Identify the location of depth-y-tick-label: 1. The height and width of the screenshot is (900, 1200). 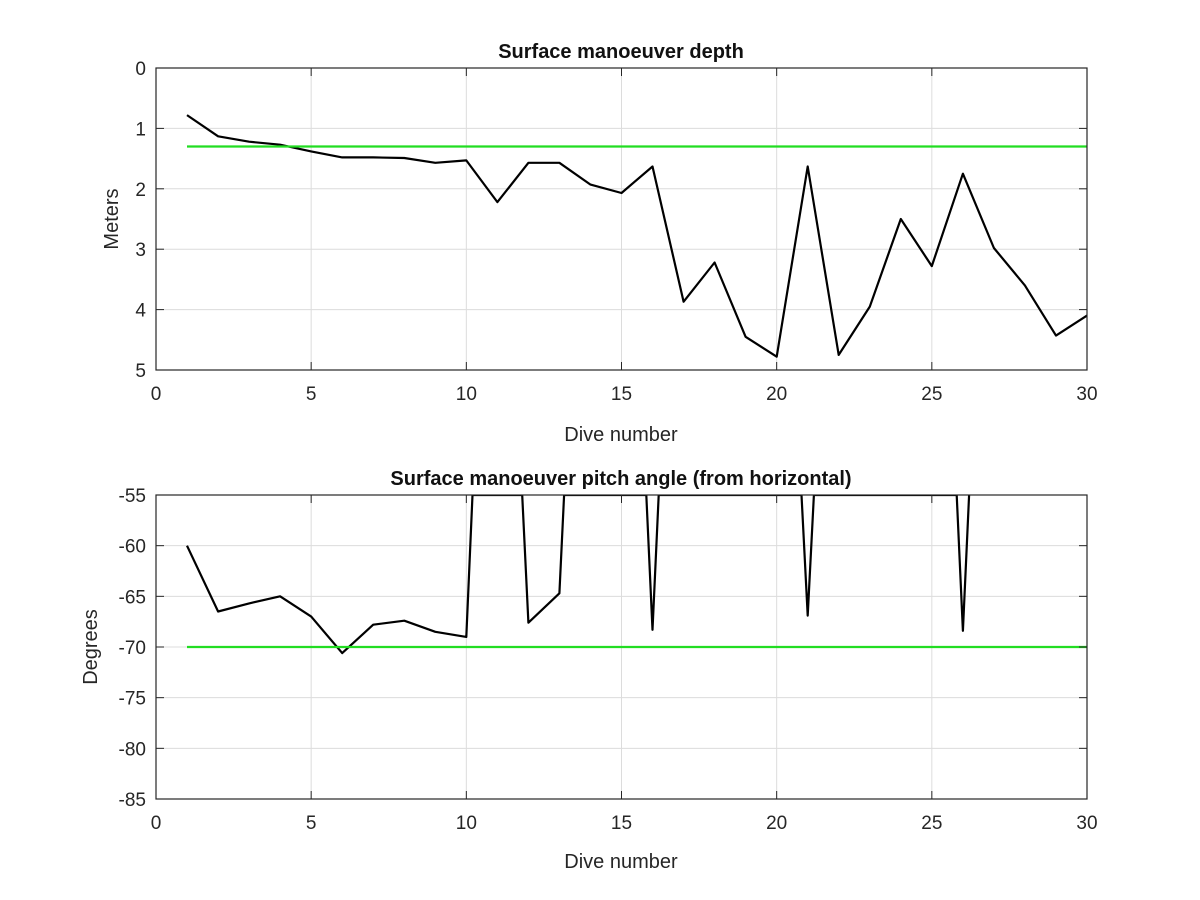
(140, 129).